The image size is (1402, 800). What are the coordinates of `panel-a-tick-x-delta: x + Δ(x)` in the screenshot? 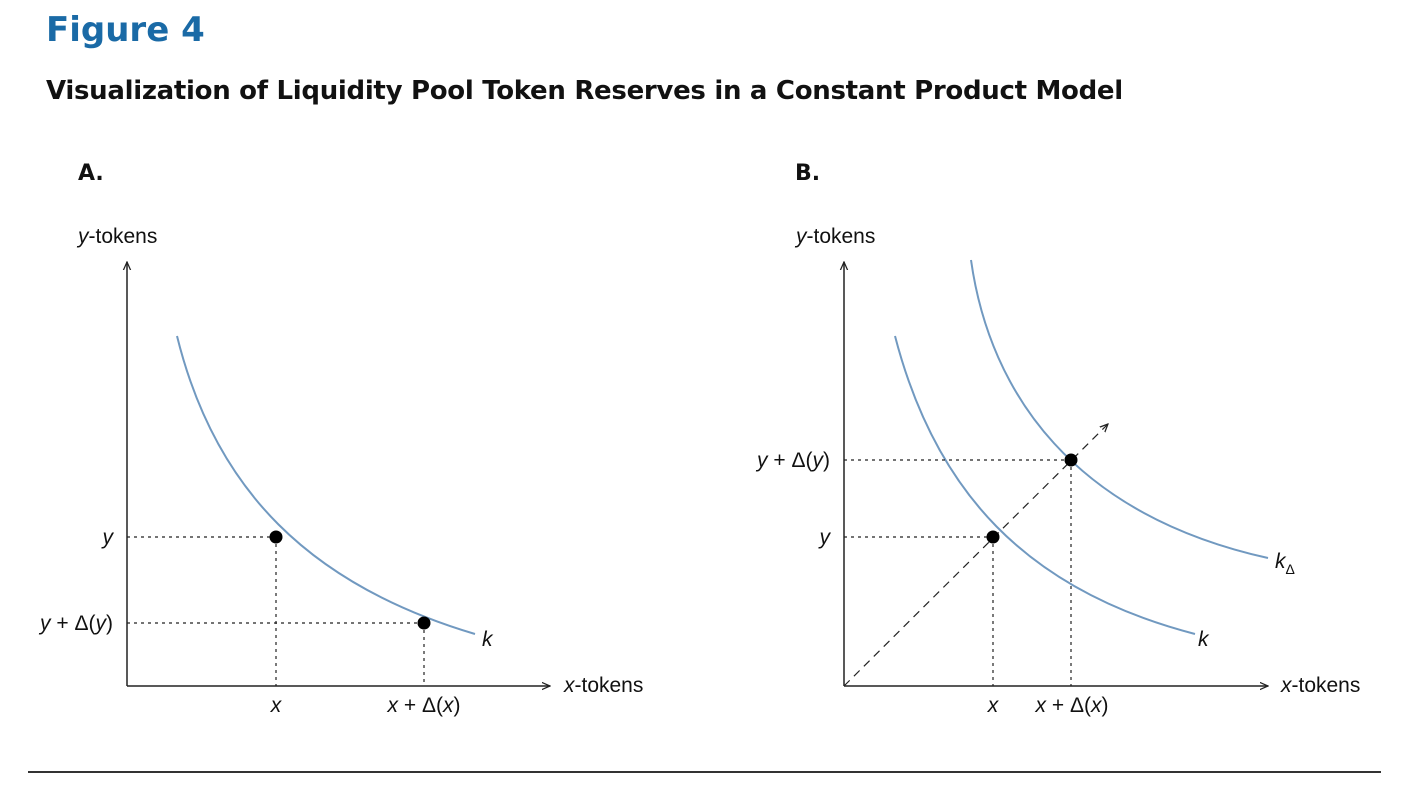 It's located at (424, 705).